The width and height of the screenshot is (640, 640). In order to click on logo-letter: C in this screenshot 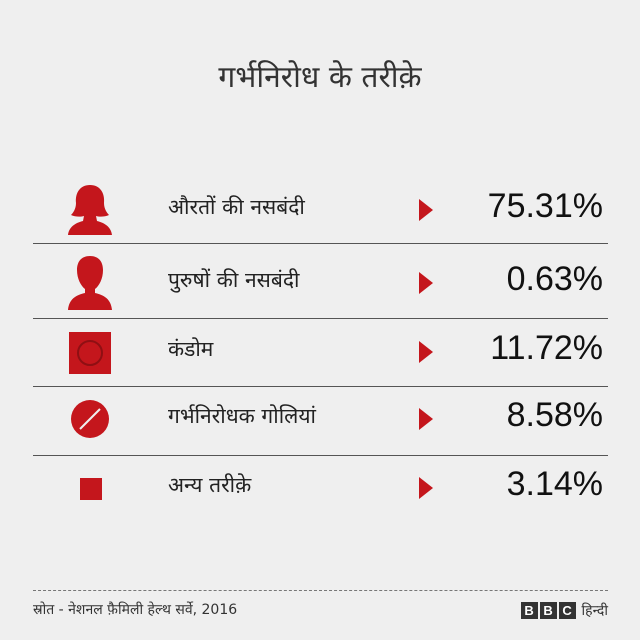, I will do `click(567, 610)`.